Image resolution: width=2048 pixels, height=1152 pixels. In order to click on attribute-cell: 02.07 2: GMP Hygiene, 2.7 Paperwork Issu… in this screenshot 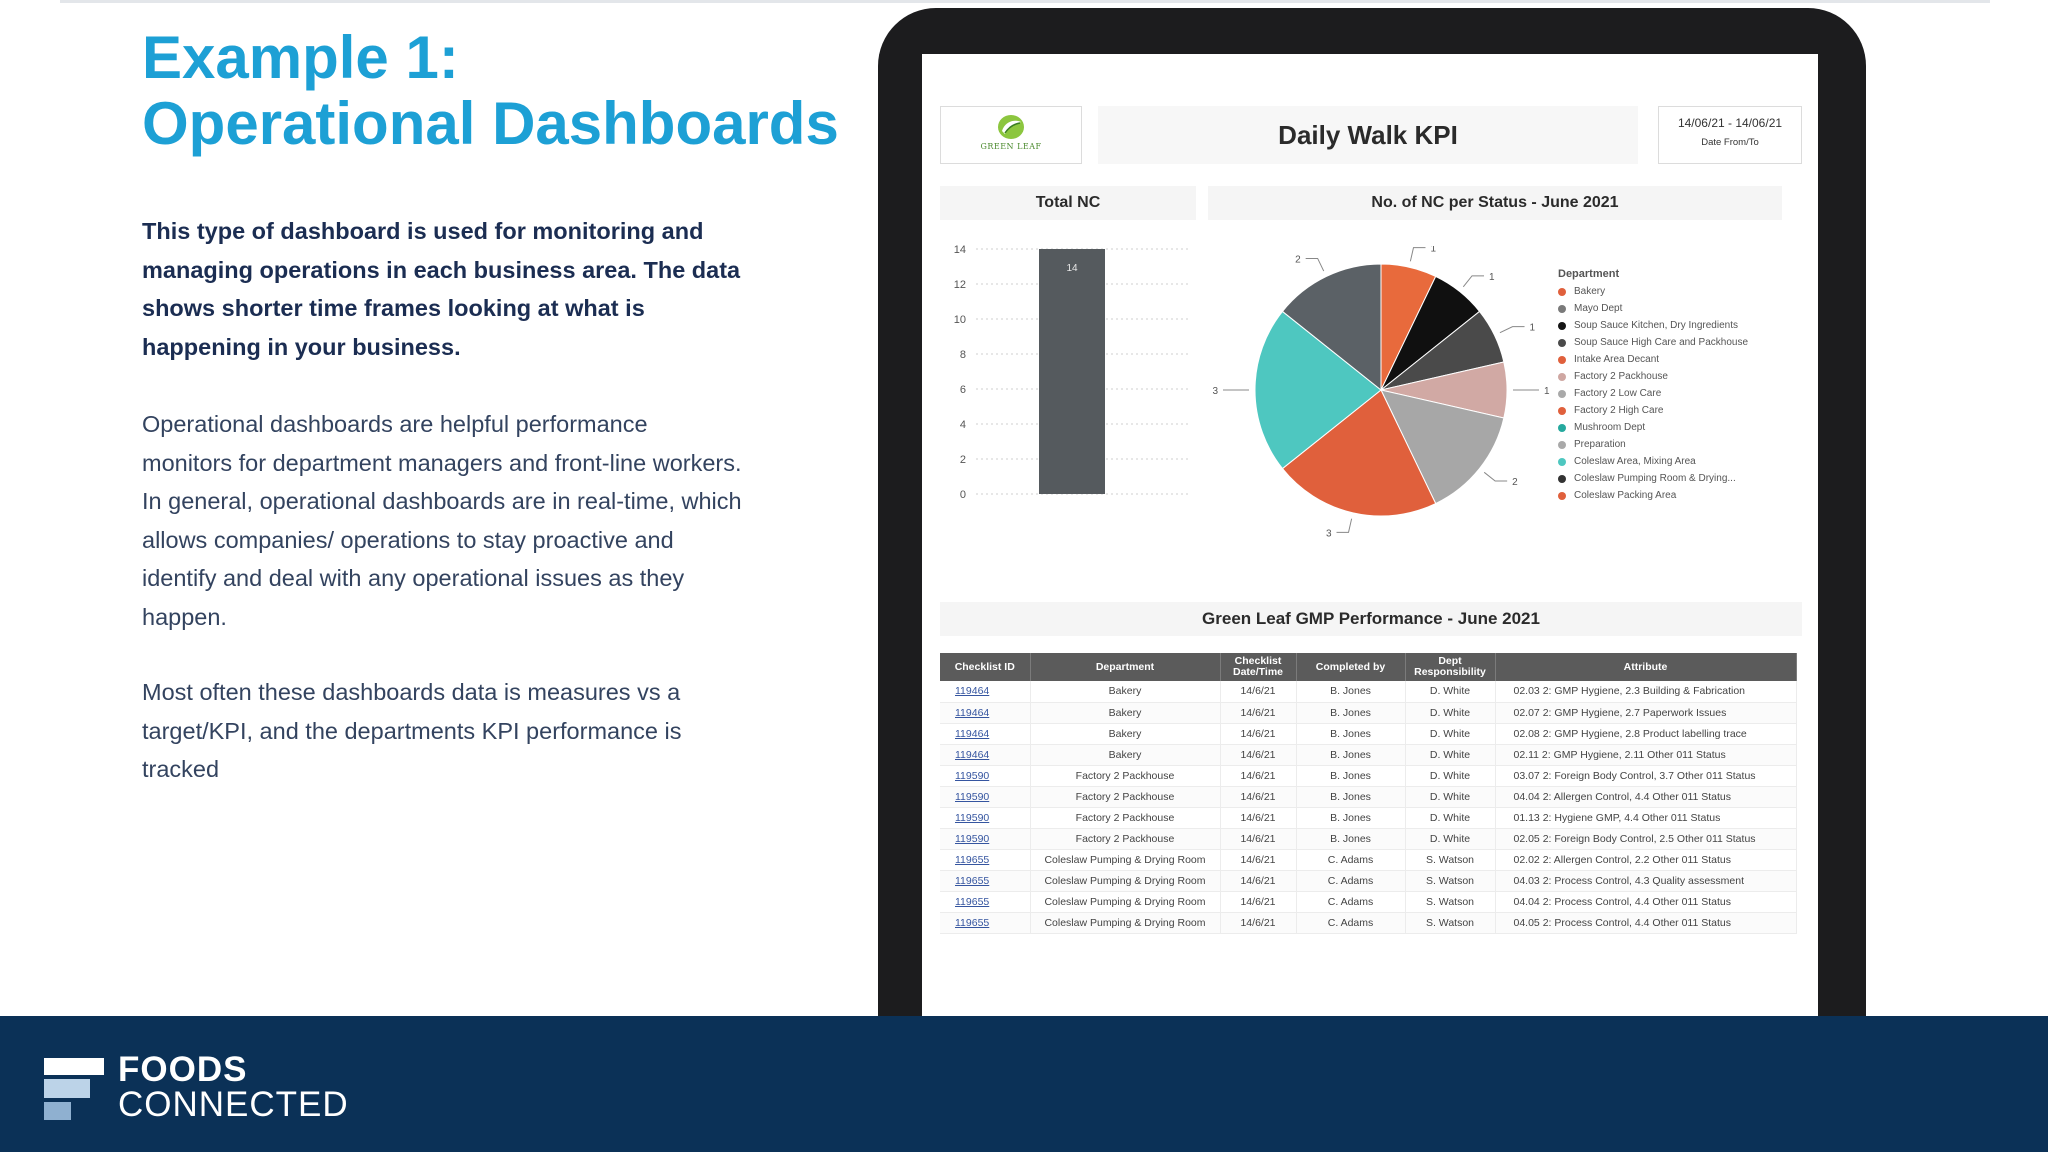, I will do `click(1646, 713)`.